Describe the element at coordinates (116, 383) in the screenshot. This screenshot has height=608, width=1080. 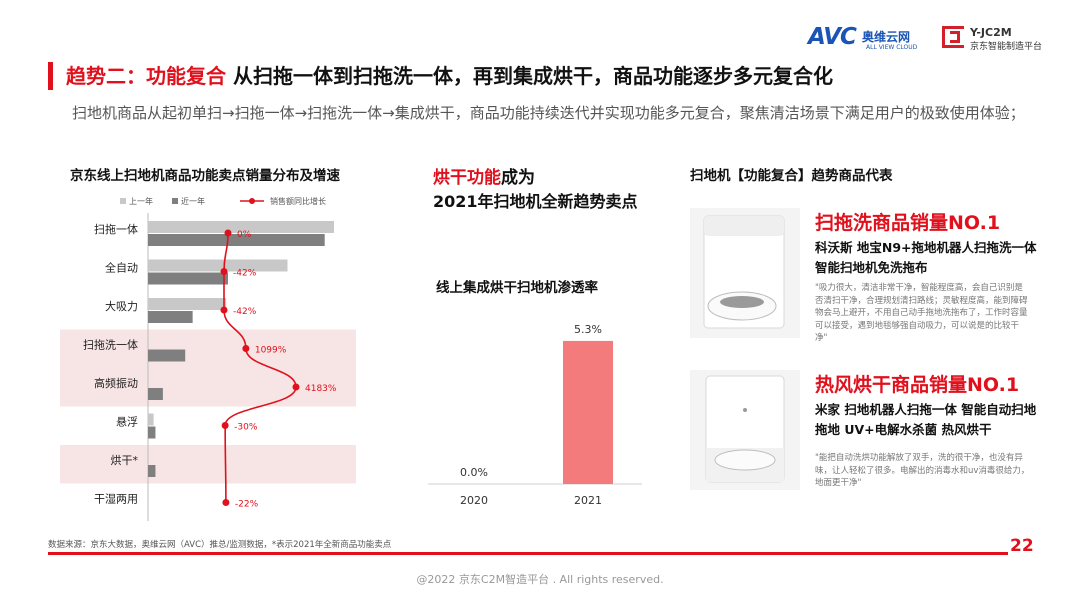
I see `category-label: 高频振动` at that location.